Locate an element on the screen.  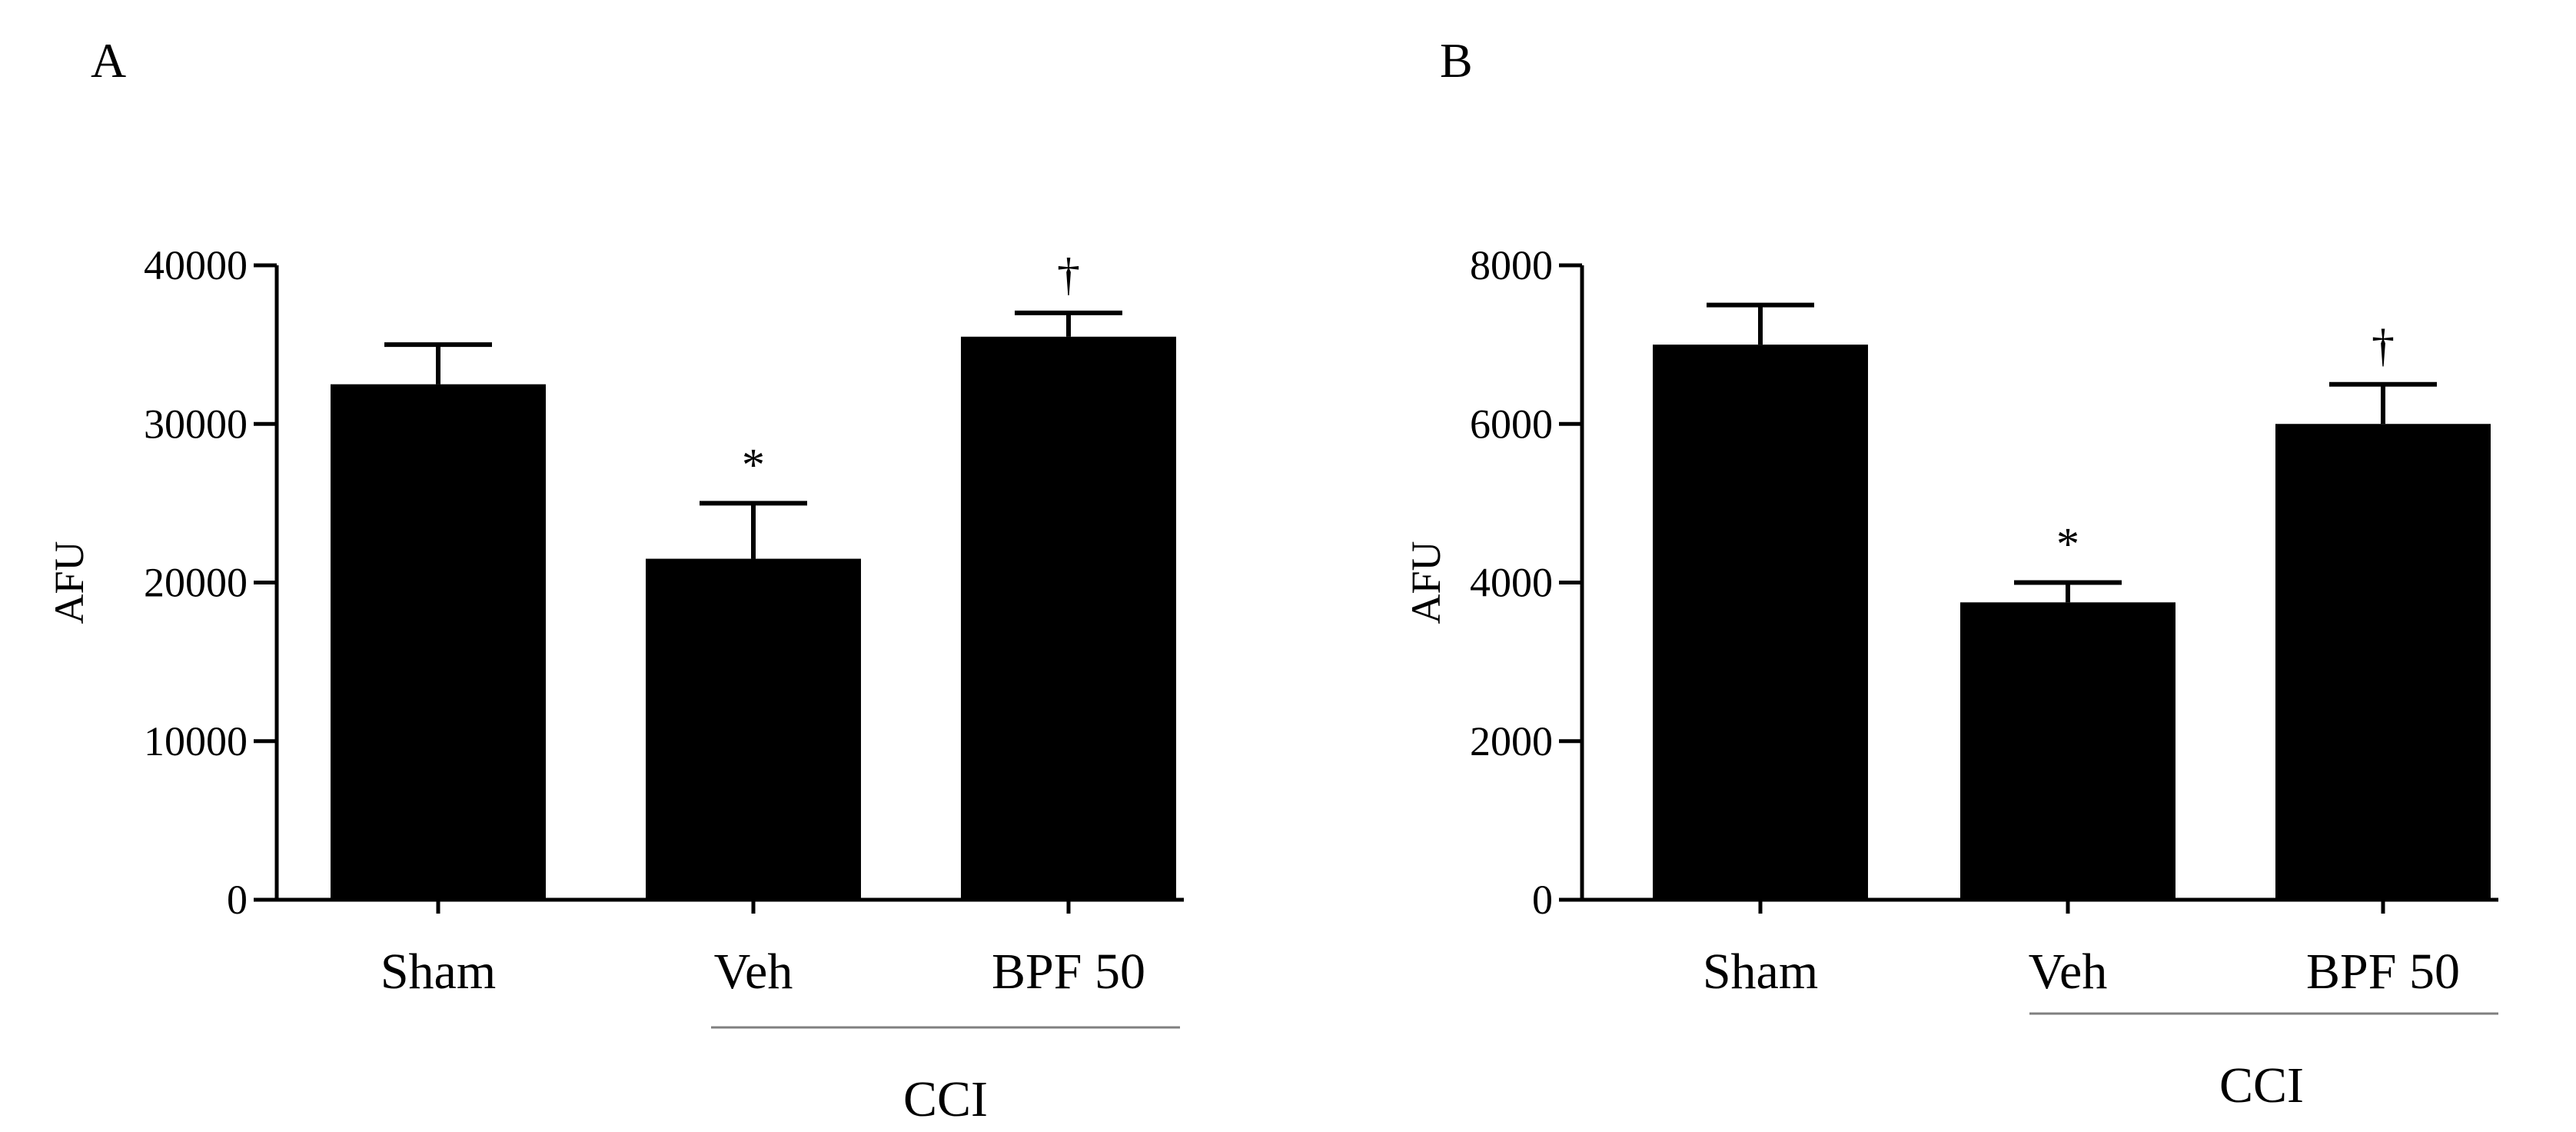
panel-letter: B is located at coordinates (1456, 60).